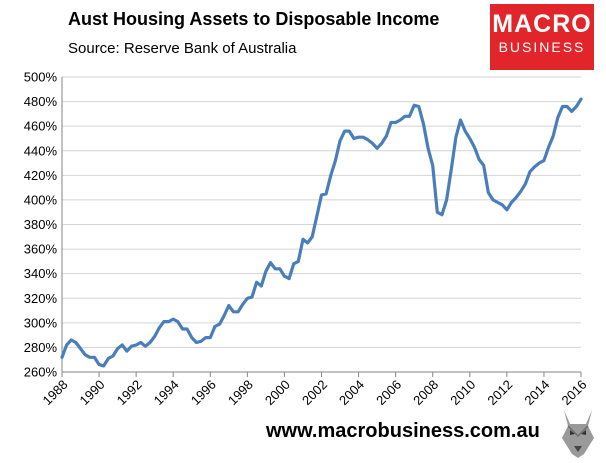  What do you see at coordinates (41, 273) in the screenshot?
I see `y-tick-label: 340%` at bounding box center [41, 273].